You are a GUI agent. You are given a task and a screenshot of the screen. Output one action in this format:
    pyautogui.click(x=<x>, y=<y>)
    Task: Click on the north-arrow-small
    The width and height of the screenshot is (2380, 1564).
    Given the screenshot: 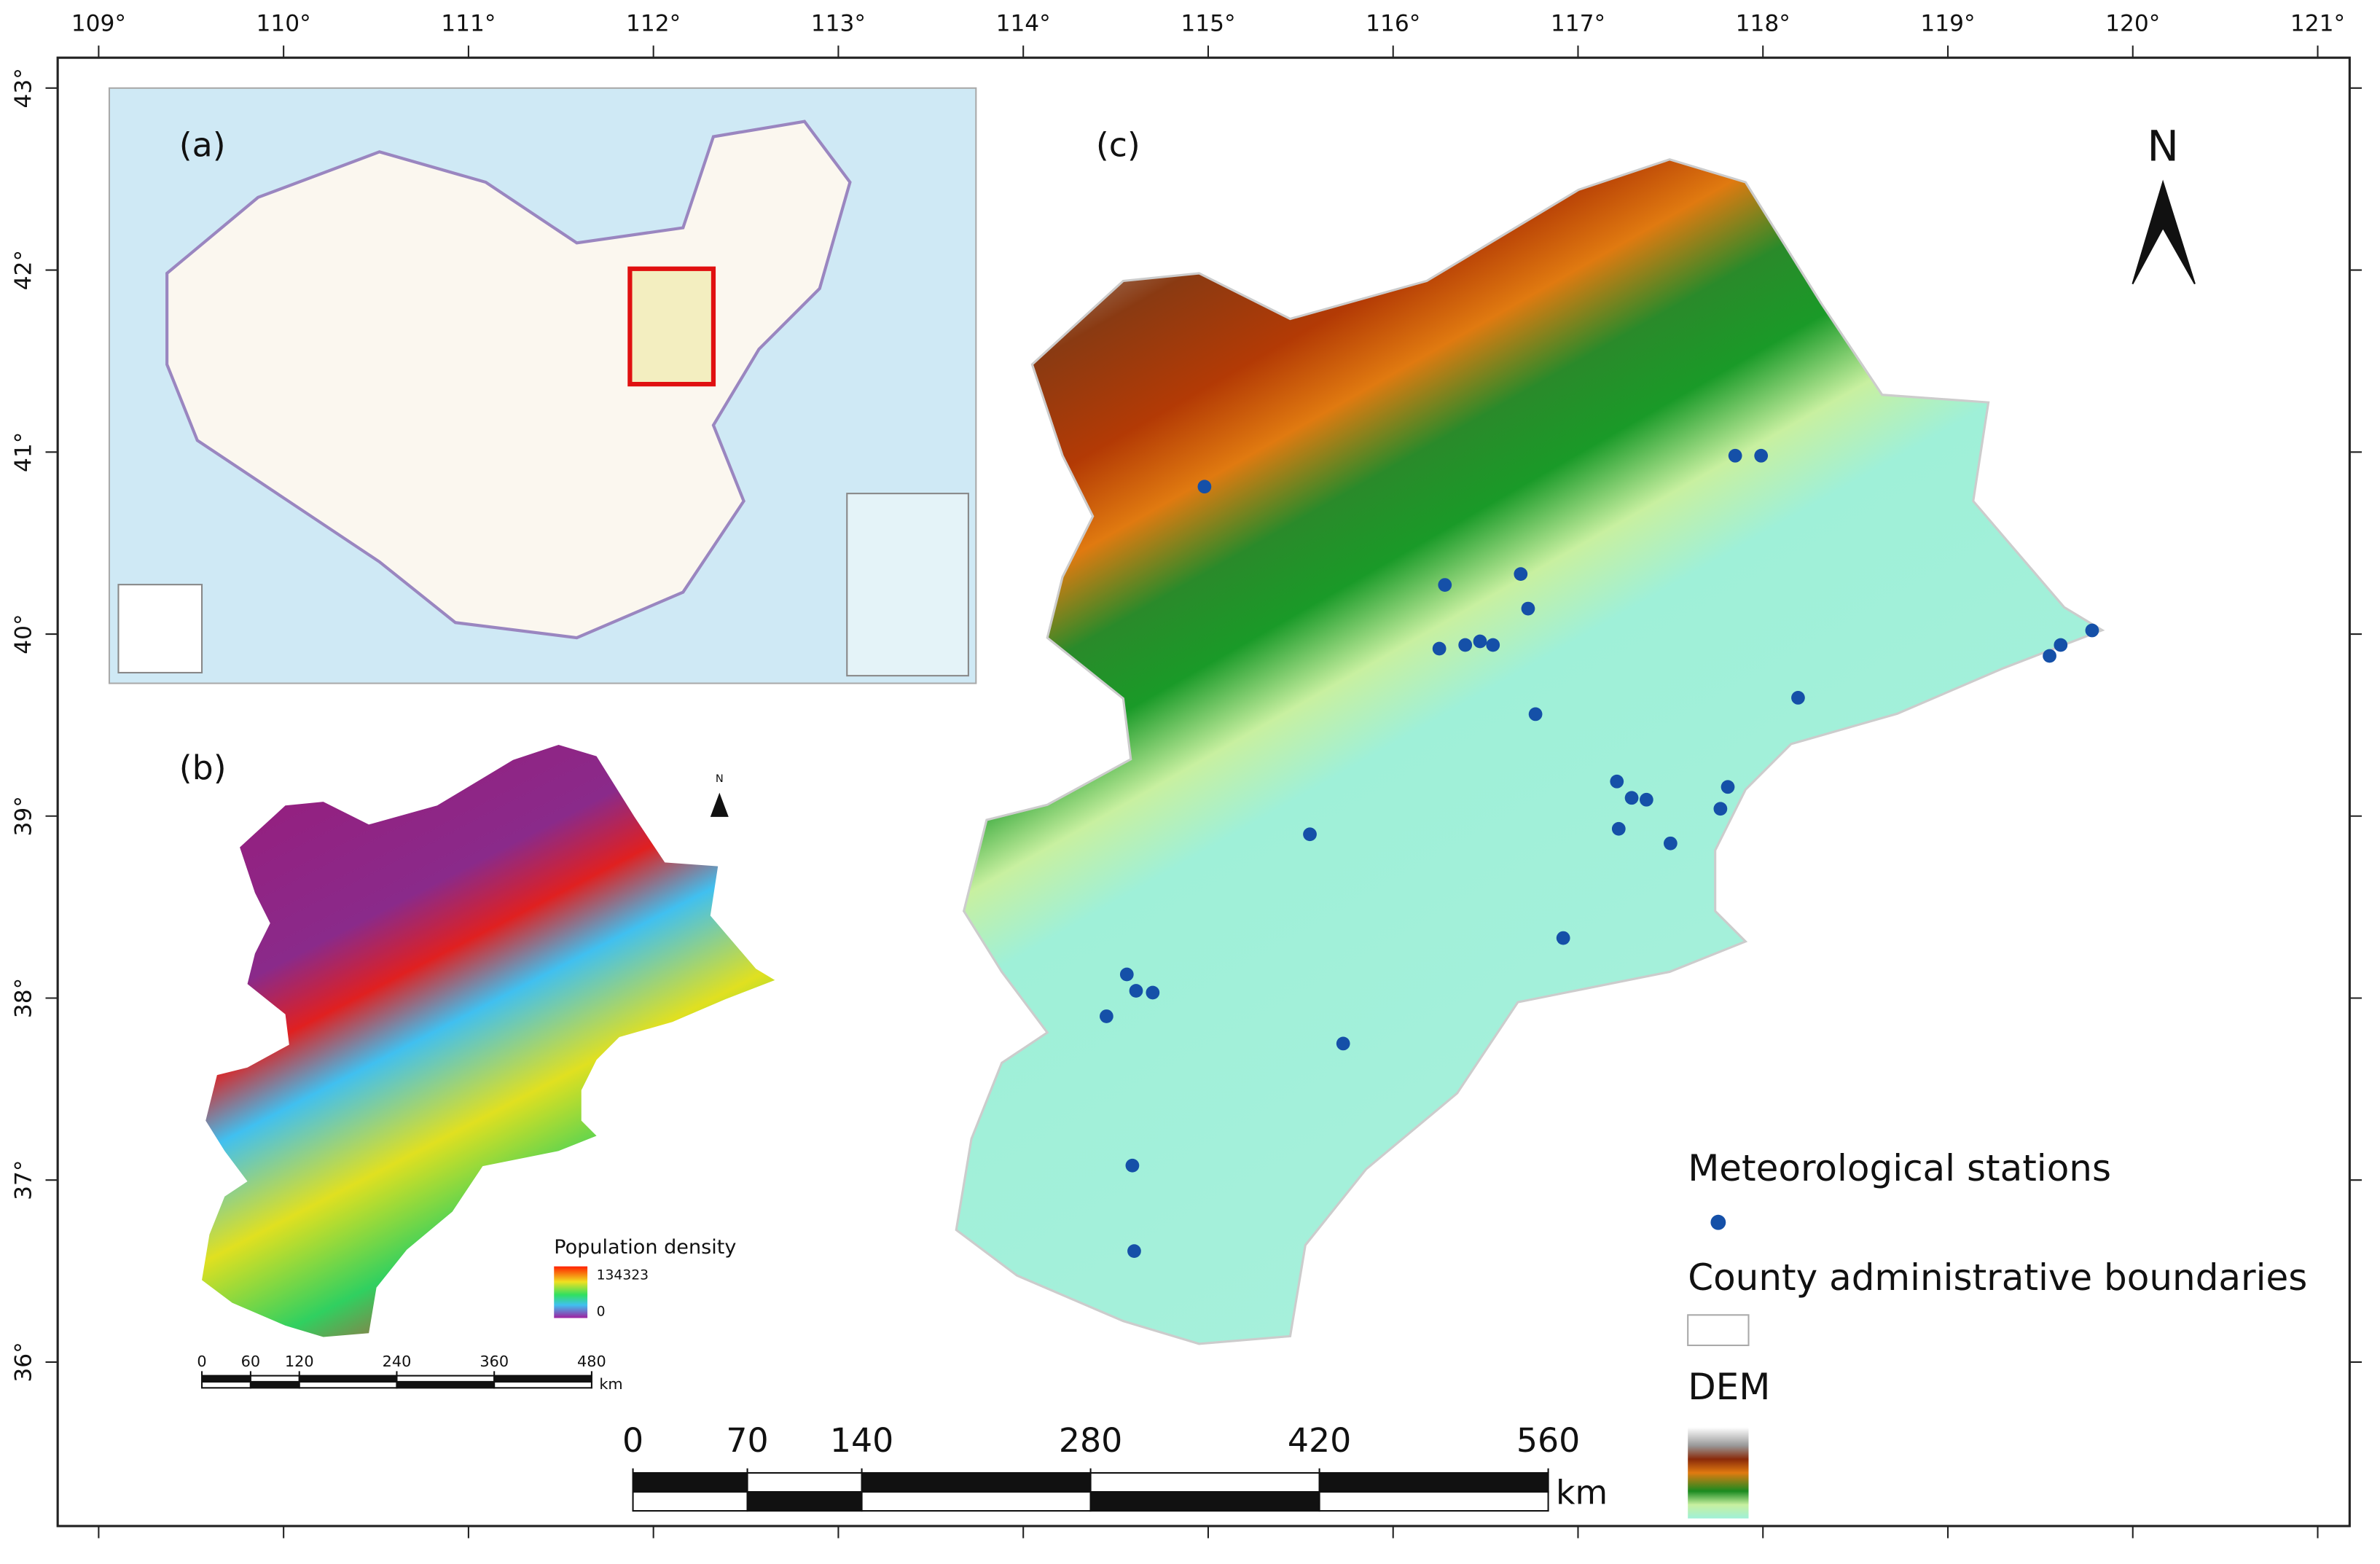 What is the action you would take?
    pyautogui.click(x=719, y=805)
    